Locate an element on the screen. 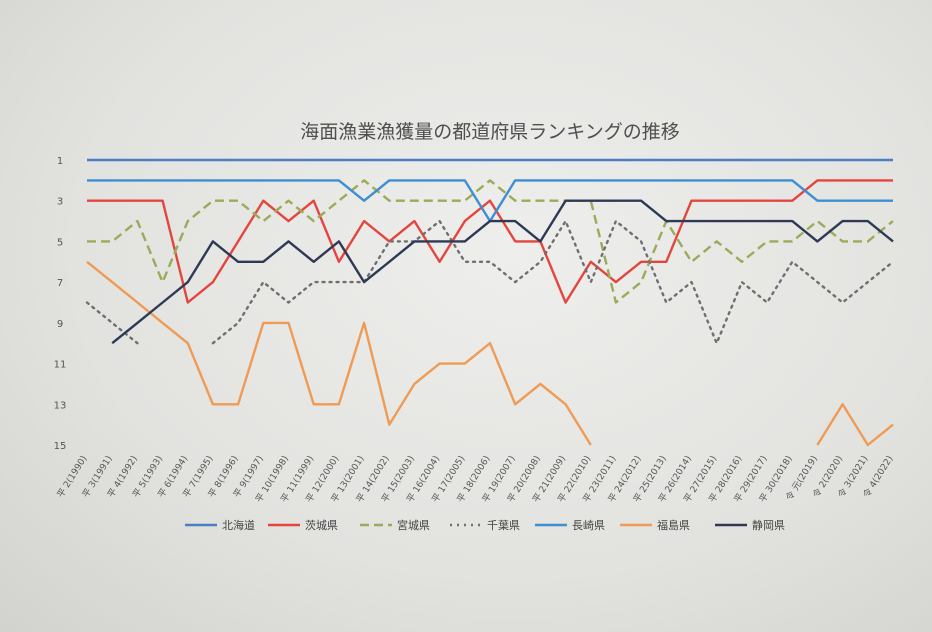 The width and height of the screenshot is (932, 632). y-tick-label: 15 is located at coordinates (60, 446).